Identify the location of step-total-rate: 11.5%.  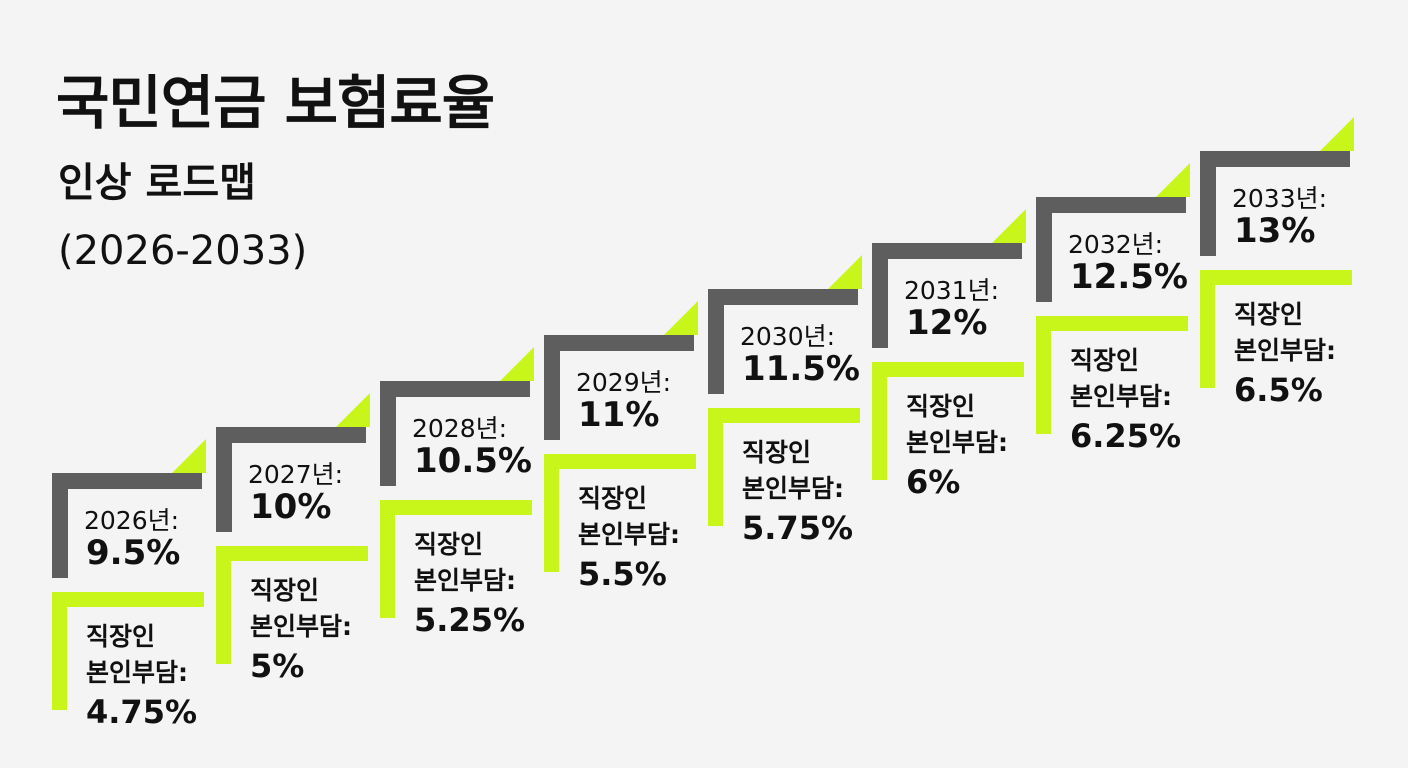
(801, 369).